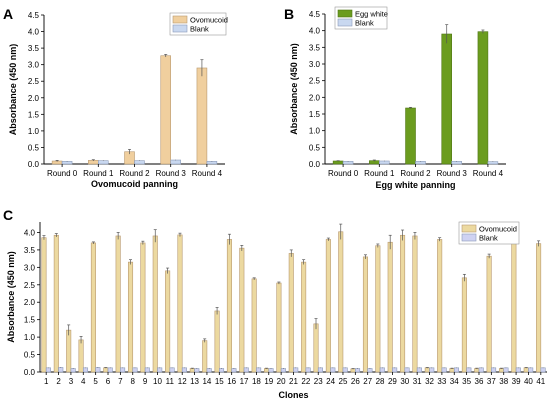 This screenshot has height=409, width=550. What do you see at coordinates (133, 381) in the screenshot?
I see `x-tick-label: 8` at bounding box center [133, 381].